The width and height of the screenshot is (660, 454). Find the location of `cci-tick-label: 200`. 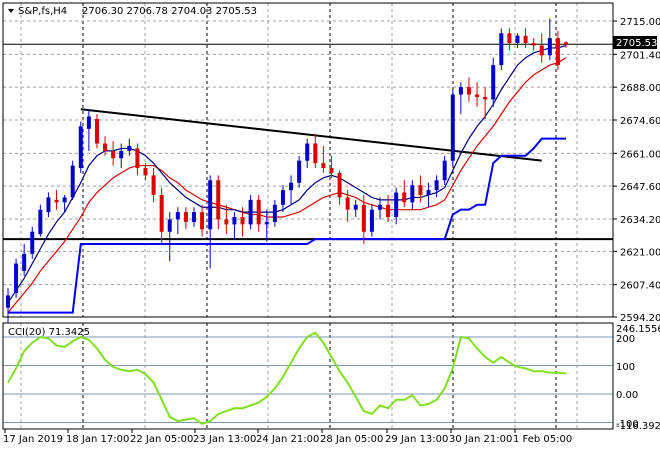

cci-tick-label: 200 is located at coordinates (625, 339).